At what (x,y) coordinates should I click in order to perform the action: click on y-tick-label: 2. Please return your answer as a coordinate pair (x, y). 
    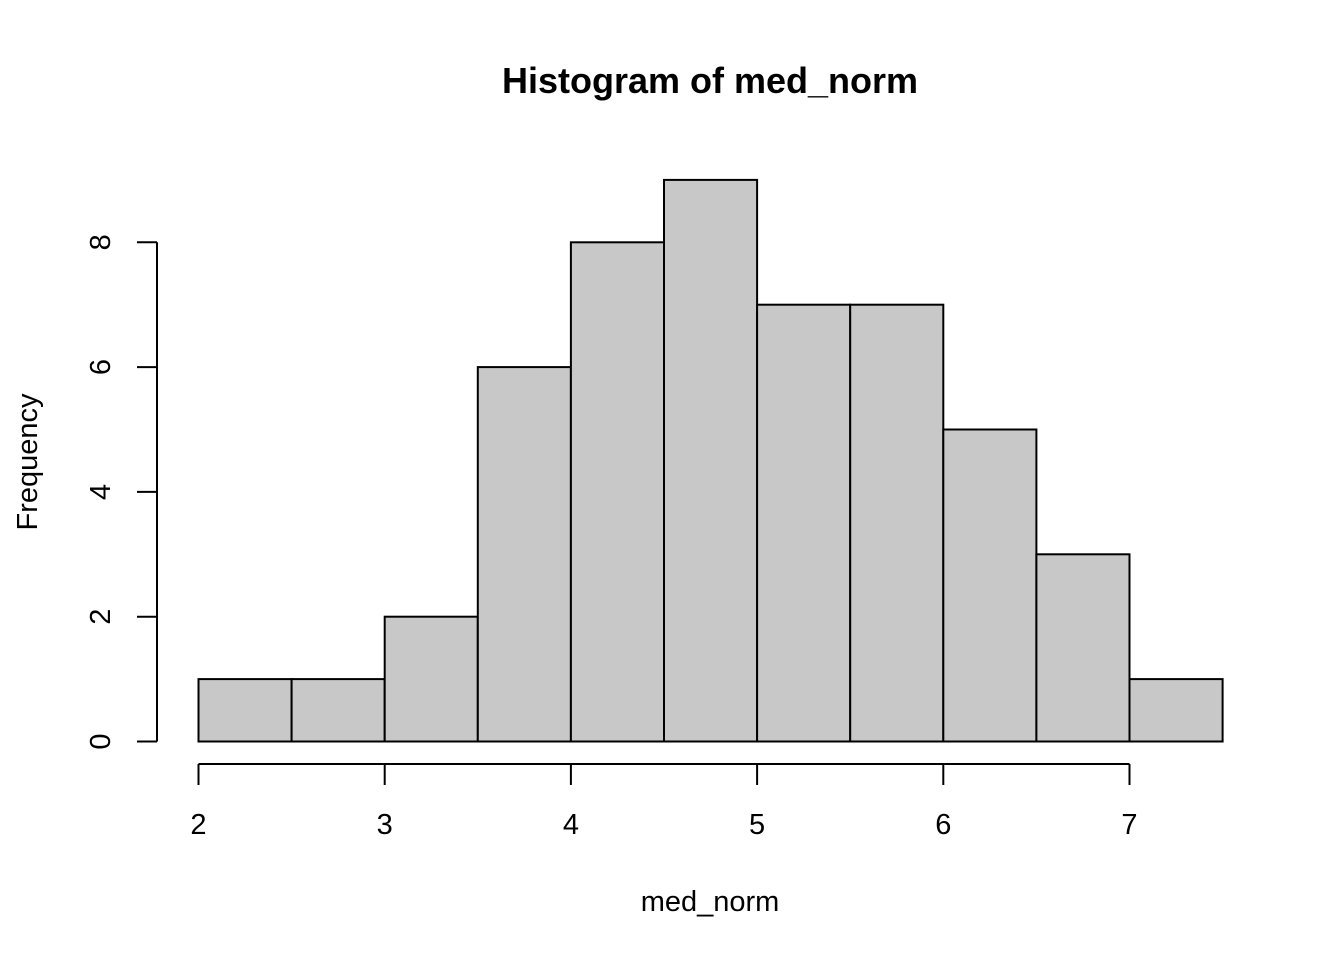
    Looking at the image, I should click on (101, 617).